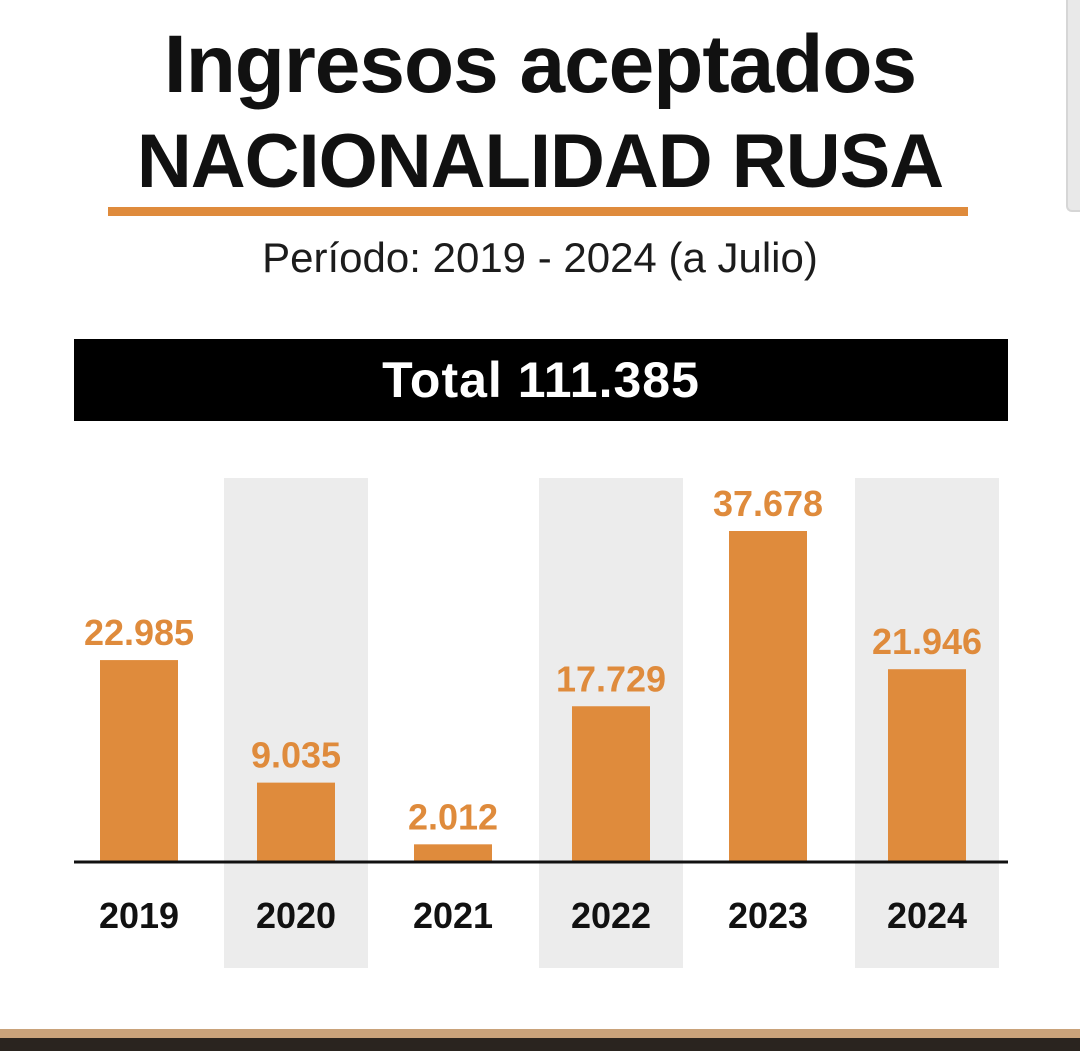  What do you see at coordinates (768, 696) in the screenshot?
I see `bar-2023` at bounding box center [768, 696].